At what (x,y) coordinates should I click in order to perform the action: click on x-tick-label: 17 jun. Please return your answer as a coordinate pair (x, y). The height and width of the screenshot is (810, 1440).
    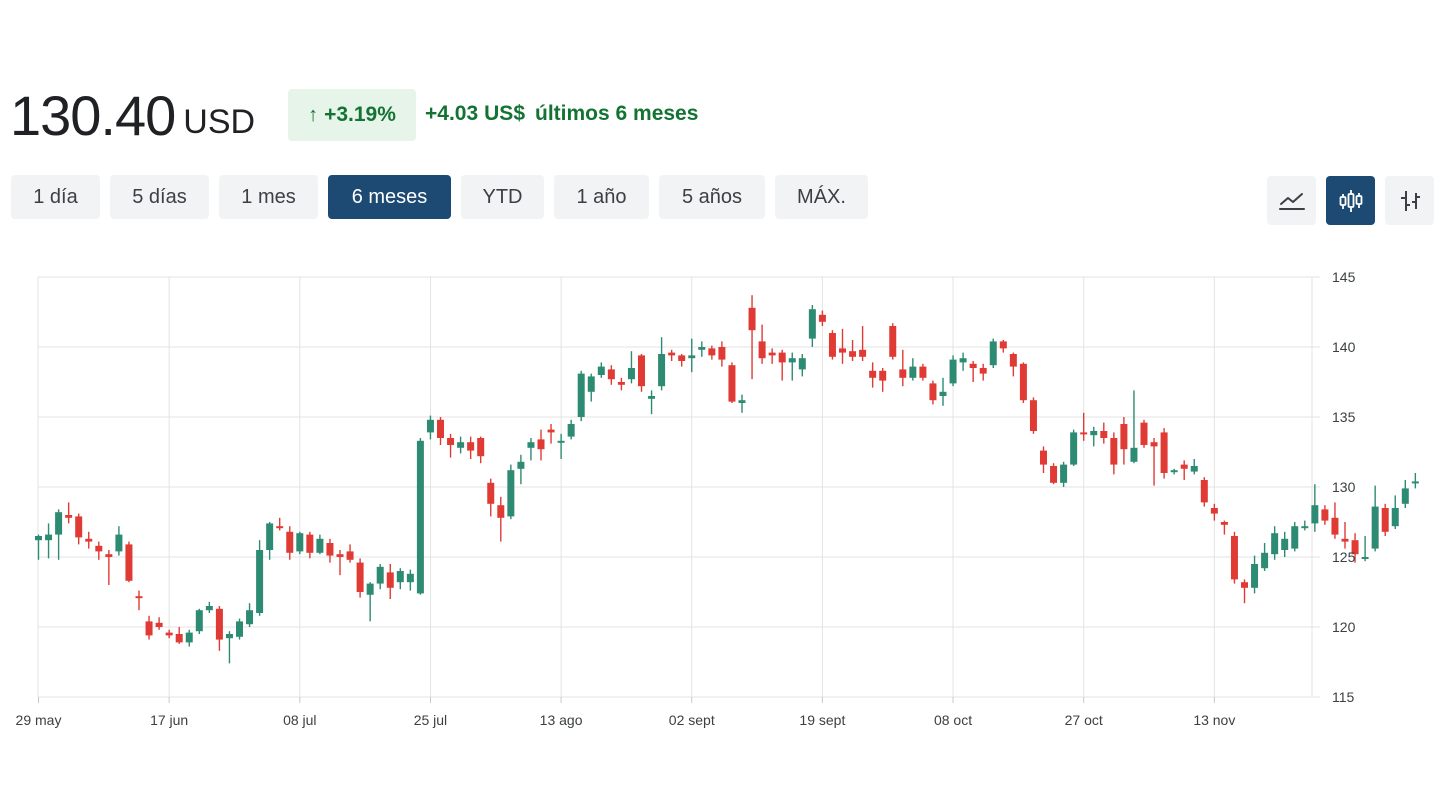
    Looking at the image, I should click on (169, 720).